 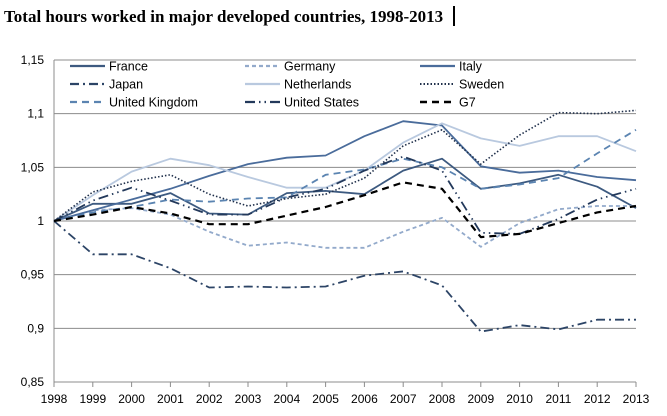 What do you see at coordinates (597, 399) in the screenshot?
I see `x-tick-label: 2012` at bounding box center [597, 399].